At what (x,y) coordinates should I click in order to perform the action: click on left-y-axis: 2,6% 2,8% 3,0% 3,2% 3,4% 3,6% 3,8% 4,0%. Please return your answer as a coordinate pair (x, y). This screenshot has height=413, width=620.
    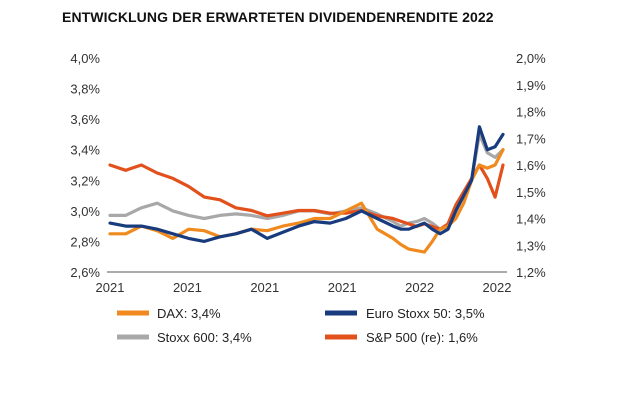
    Looking at the image, I should click on (85, 165).